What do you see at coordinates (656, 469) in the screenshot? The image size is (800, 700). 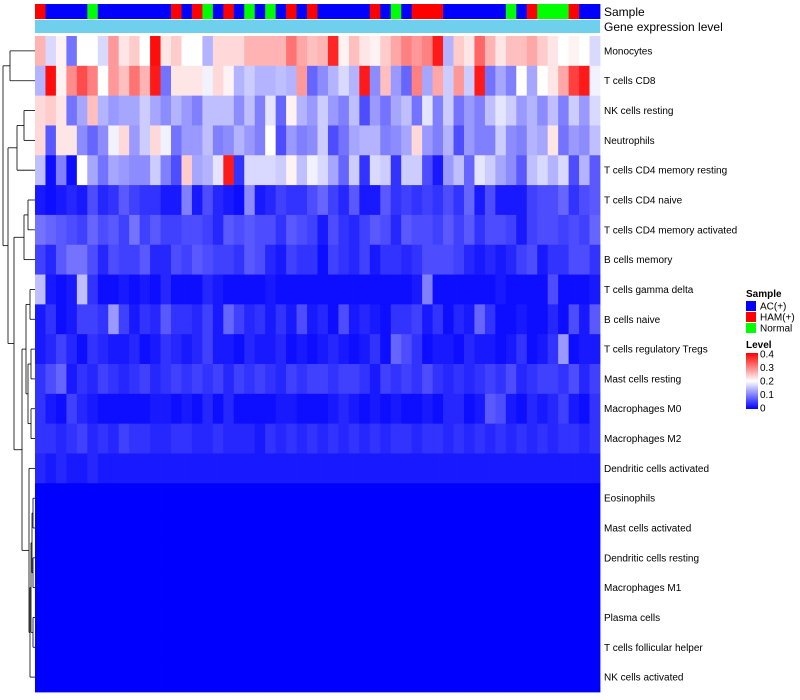 I see `row-label: Dendritic cells activated` at bounding box center [656, 469].